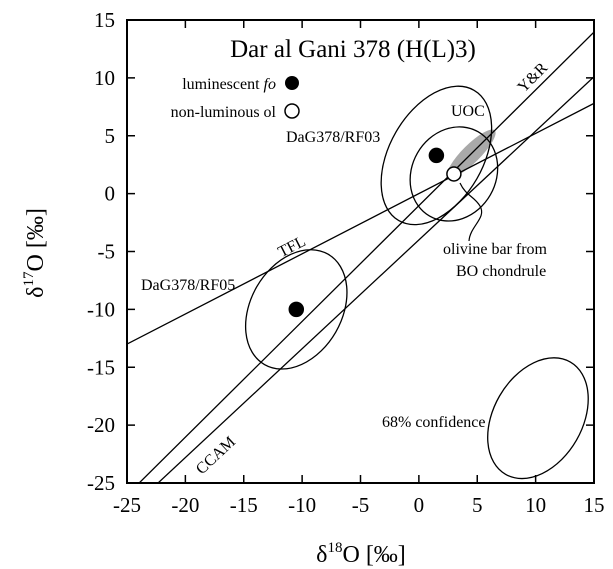 The width and height of the screenshot is (613, 569). What do you see at coordinates (35, 253) in the screenshot?
I see `y-axis-title: δ17O [‰]` at bounding box center [35, 253].